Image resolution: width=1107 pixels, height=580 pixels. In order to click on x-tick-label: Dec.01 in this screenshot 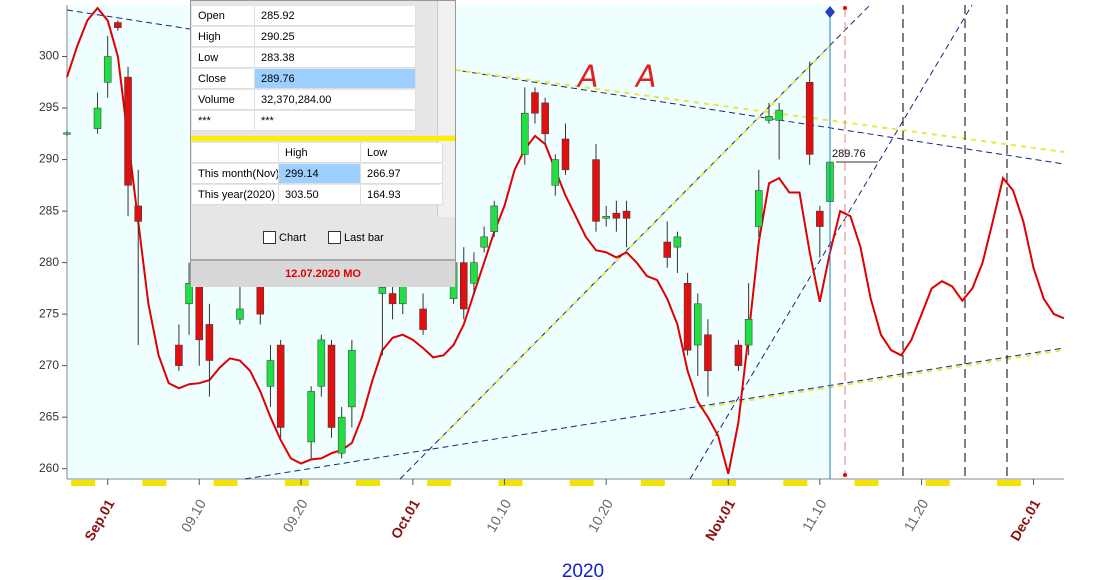, I will do `click(1025, 519)`.